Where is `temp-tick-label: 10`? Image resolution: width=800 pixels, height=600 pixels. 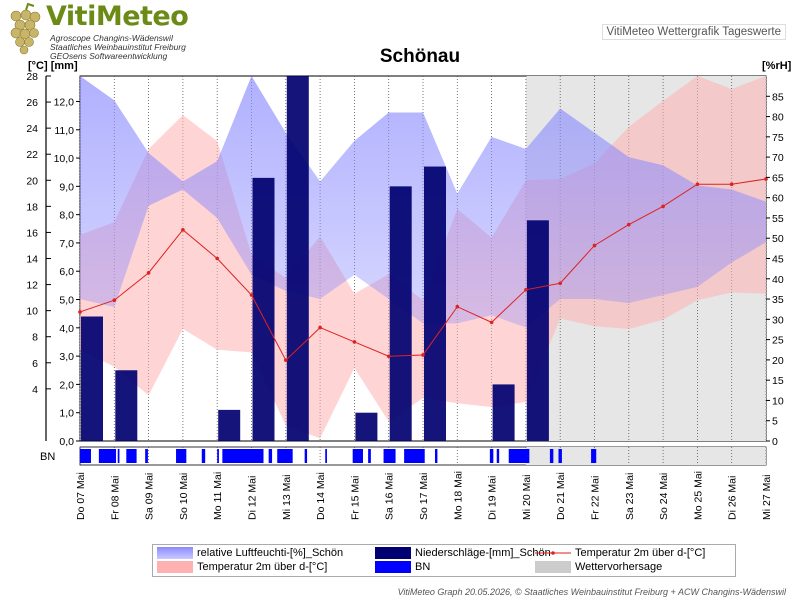
temp-tick-label: 10 is located at coordinates (32, 312).